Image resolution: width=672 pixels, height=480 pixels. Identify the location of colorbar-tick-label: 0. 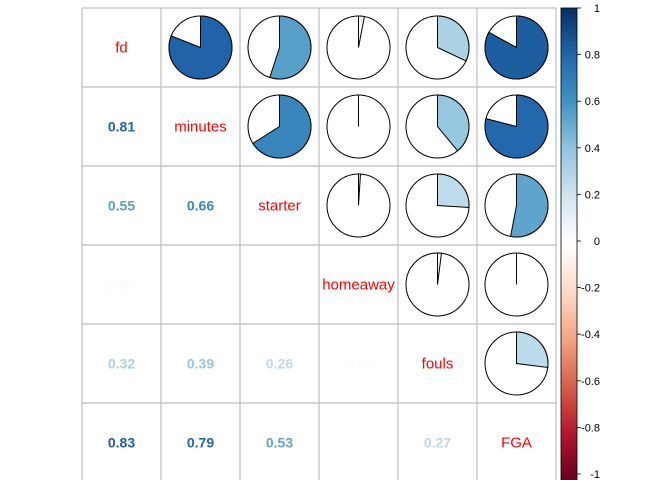
(597, 242).